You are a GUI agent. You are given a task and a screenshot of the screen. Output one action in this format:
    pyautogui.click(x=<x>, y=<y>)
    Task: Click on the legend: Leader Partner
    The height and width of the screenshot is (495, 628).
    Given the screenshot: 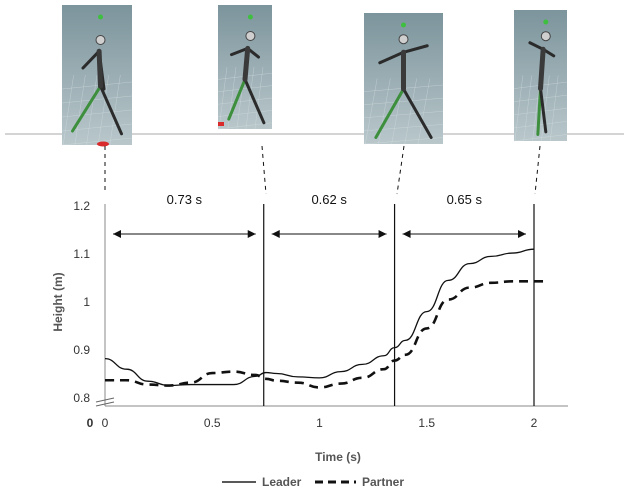 What is the action you would take?
    pyautogui.click(x=313, y=482)
    